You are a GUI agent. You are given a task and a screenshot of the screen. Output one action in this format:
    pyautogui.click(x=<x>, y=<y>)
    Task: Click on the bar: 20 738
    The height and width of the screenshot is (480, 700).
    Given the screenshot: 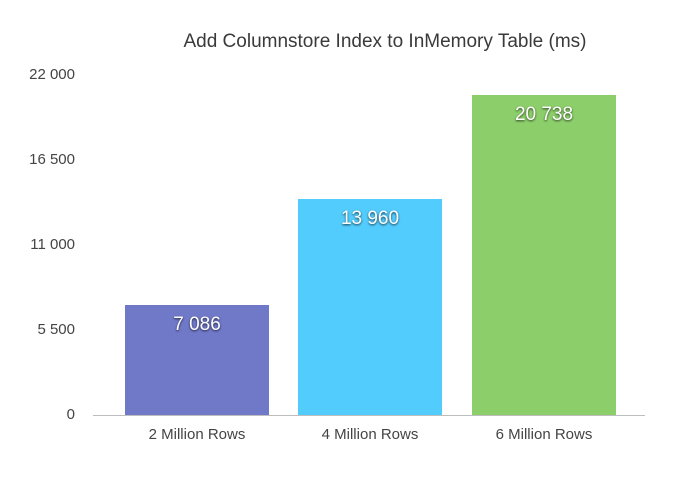 What is the action you would take?
    pyautogui.click(x=544, y=254)
    